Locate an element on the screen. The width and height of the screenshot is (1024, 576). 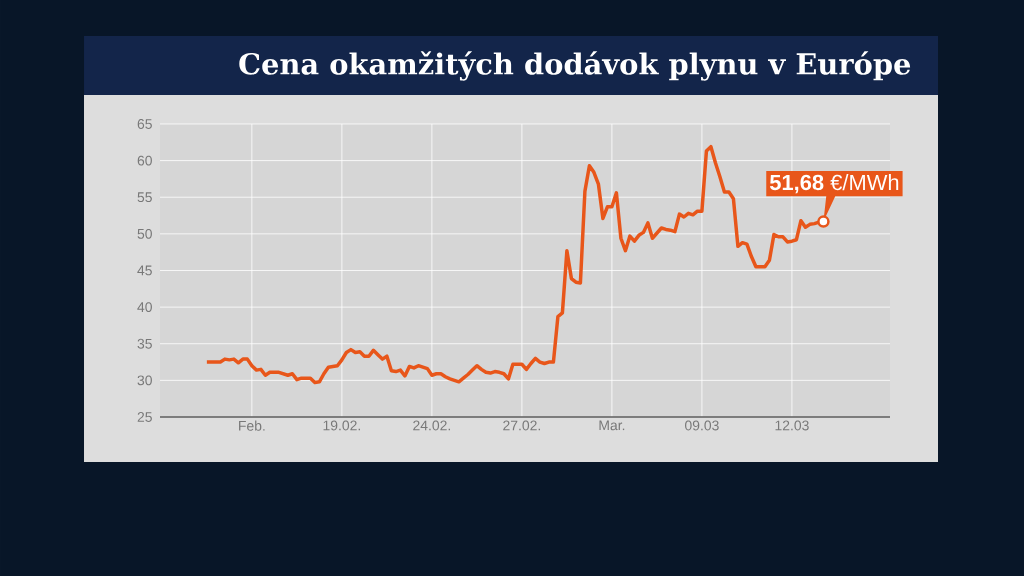
y-tick-label: 60 is located at coordinates (144, 160).